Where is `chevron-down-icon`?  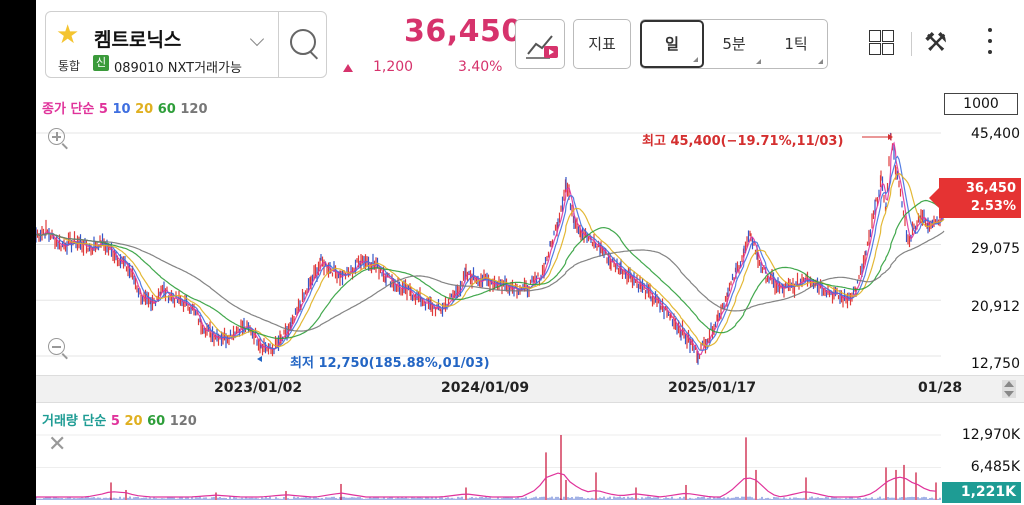 chevron-down-icon is located at coordinates (257, 39).